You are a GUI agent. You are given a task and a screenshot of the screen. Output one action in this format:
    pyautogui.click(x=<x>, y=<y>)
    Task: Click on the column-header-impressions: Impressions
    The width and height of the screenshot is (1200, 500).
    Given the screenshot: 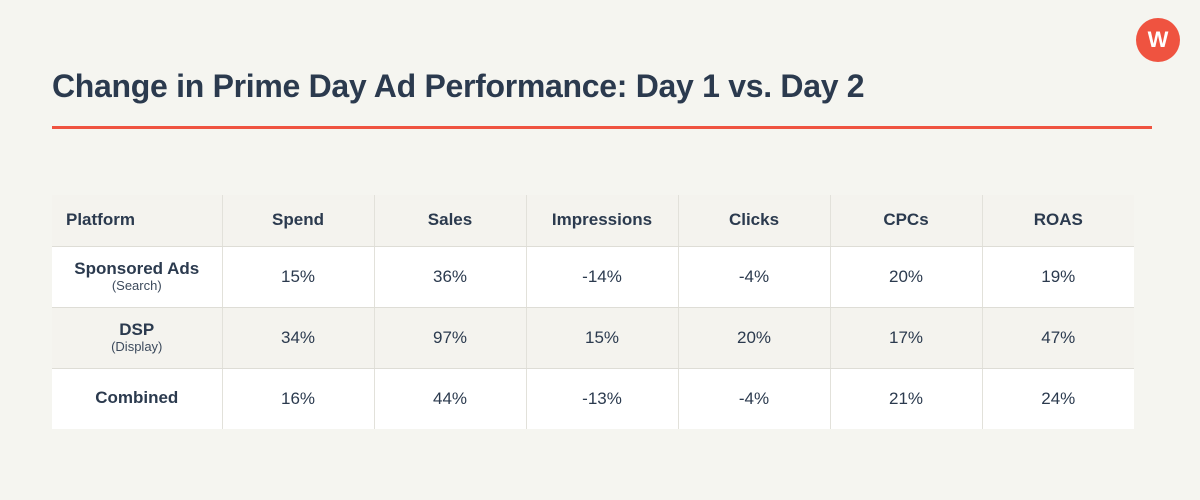 What is the action you would take?
    pyautogui.click(x=602, y=221)
    